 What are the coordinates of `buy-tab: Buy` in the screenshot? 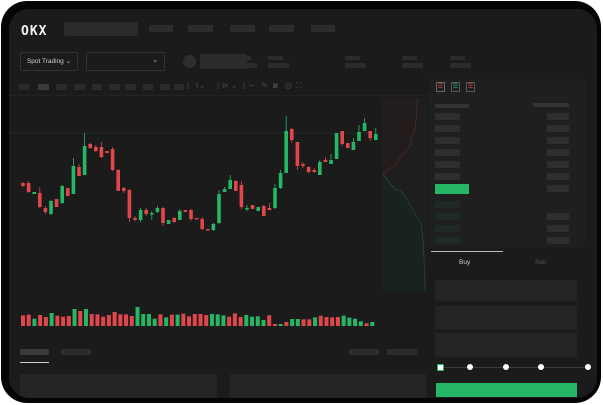 It's located at (465, 262).